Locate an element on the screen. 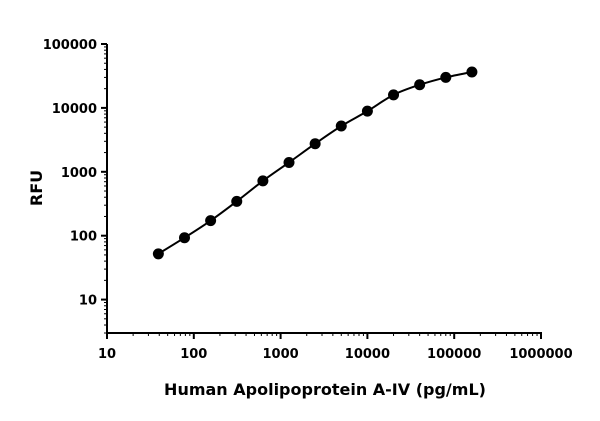  y-tick-label: 10 is located at coordinates (88, 301).